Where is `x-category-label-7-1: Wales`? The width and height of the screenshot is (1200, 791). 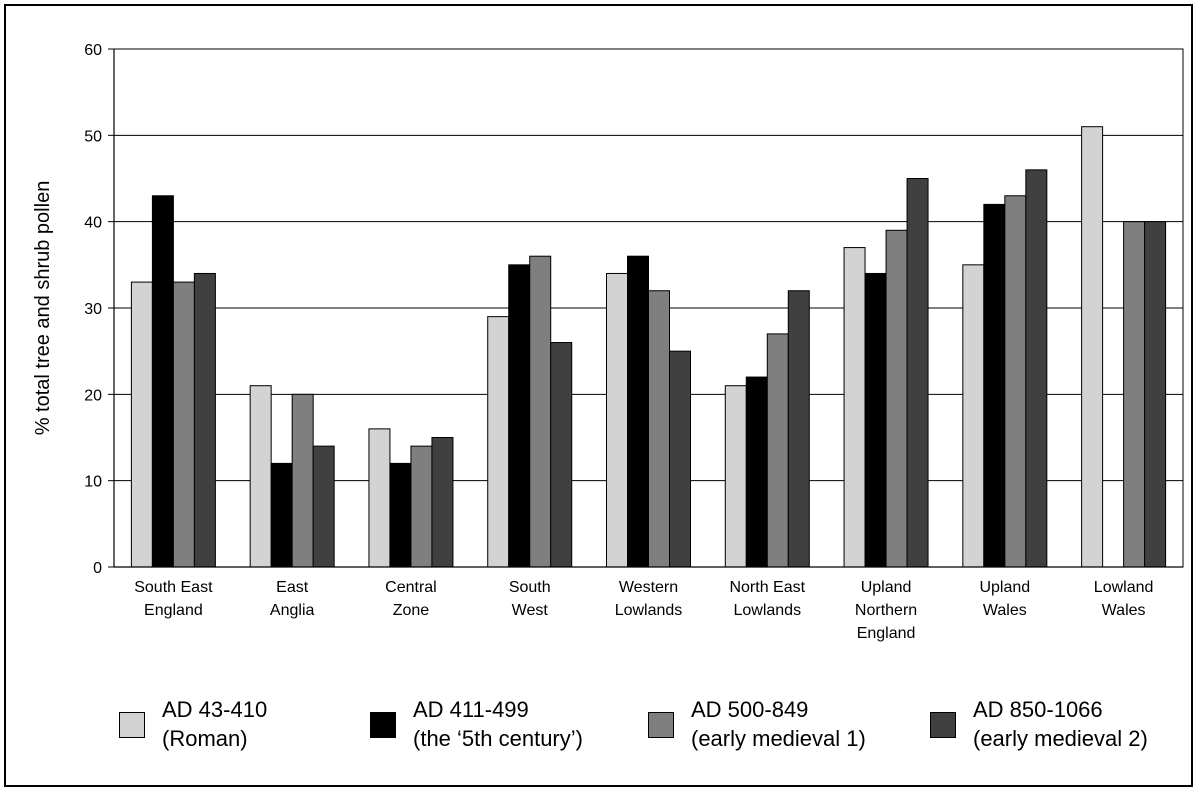 x-category-label-7-1: Wales is located at coordinates (1005, 610).